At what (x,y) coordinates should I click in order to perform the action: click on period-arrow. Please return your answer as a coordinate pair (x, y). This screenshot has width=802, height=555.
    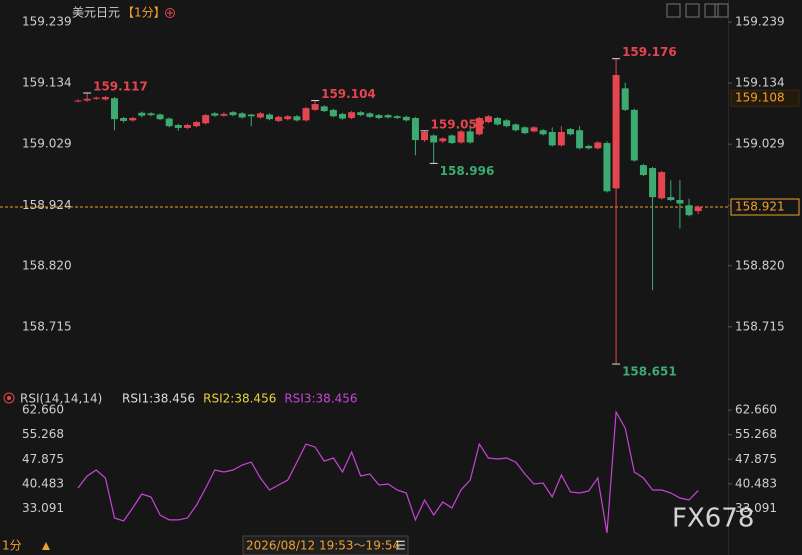
    Looking at the image, I should click on (46, 546).